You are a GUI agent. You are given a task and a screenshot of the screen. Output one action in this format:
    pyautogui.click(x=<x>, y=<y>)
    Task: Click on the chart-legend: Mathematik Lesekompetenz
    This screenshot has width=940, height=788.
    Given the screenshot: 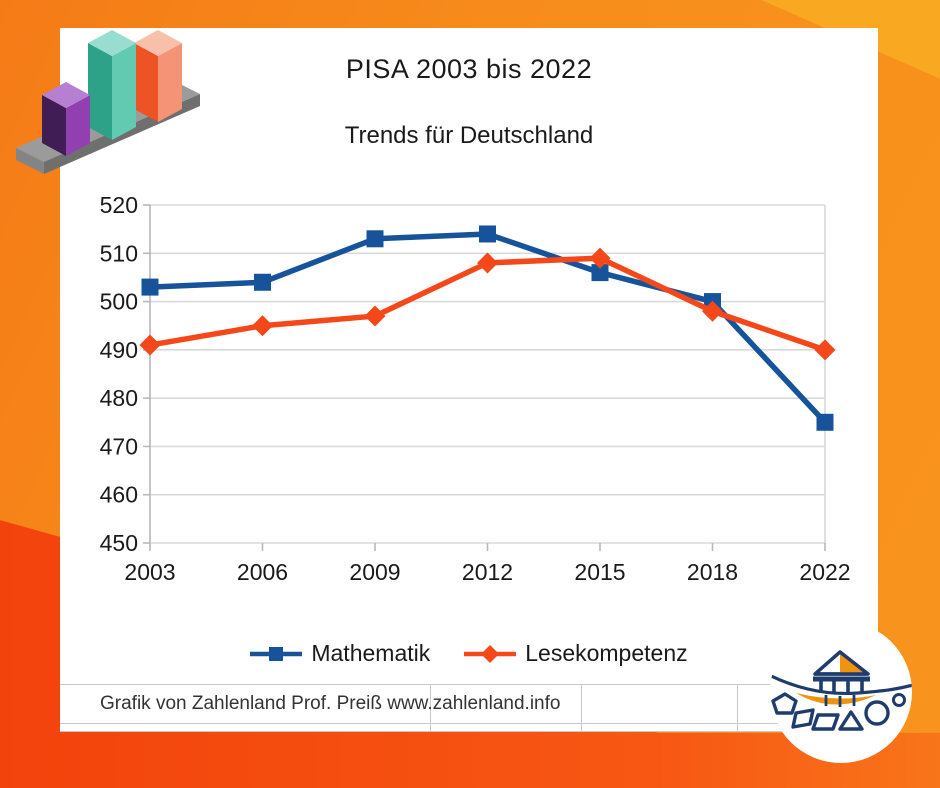 What is the action you would take?
    pyautogui.click(x=469, y=653)
    